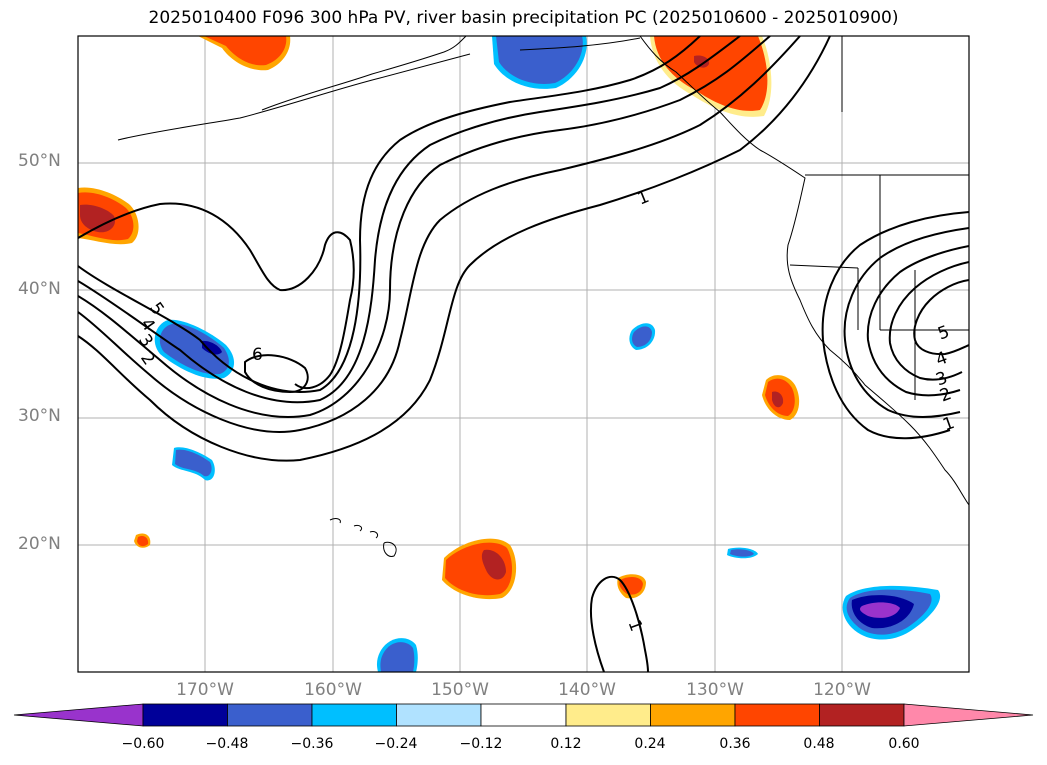 The width and height of the screenshot is (1047, 765). Describe the element at coordinates (257, 355) in the screenshot. I see `contour-label: 6` at that location.